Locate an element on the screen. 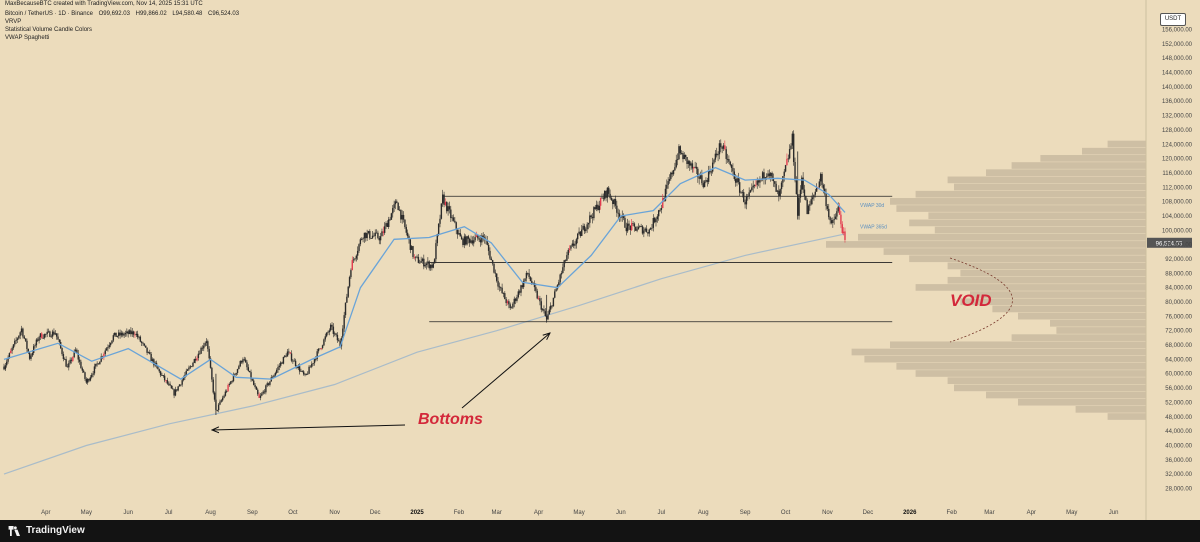 The image size is (1200, 542). currency-selector: USDT is located at coordinates (1173, 19).